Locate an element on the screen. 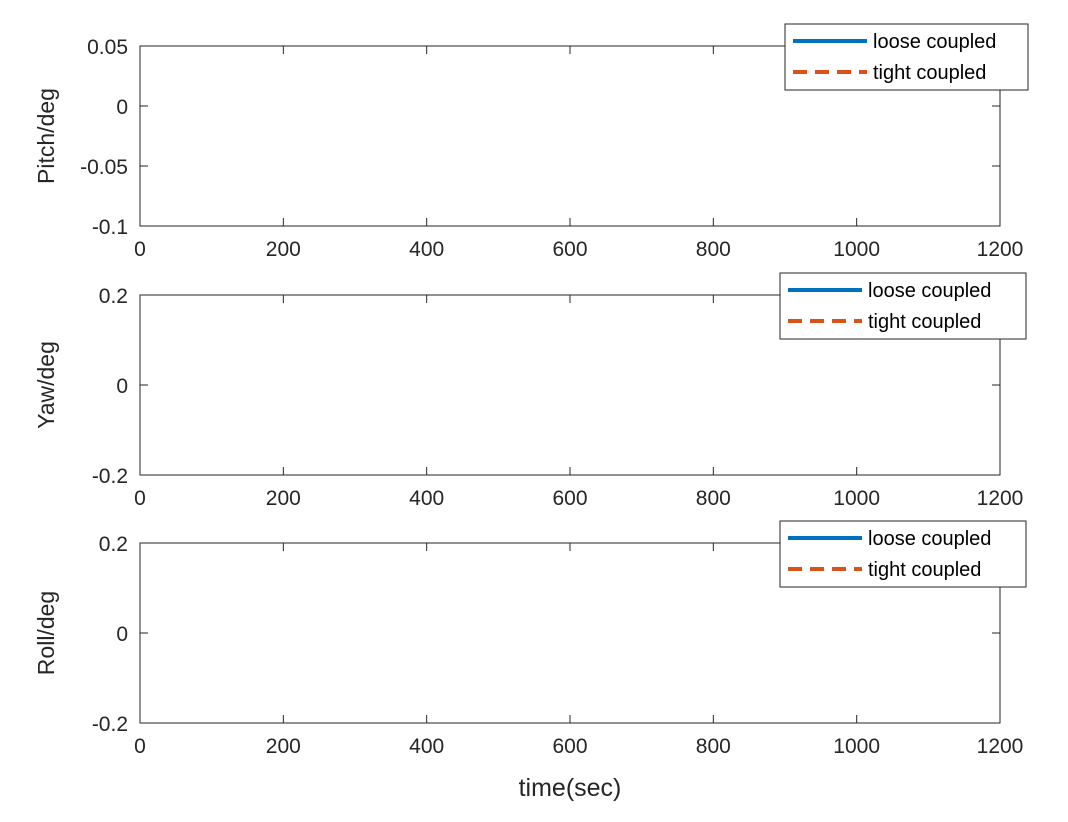 Image resolution: width=1068 pixels, height=822 pixels. y-axis-label: Roll/deg is located at coordinates (46, 633).